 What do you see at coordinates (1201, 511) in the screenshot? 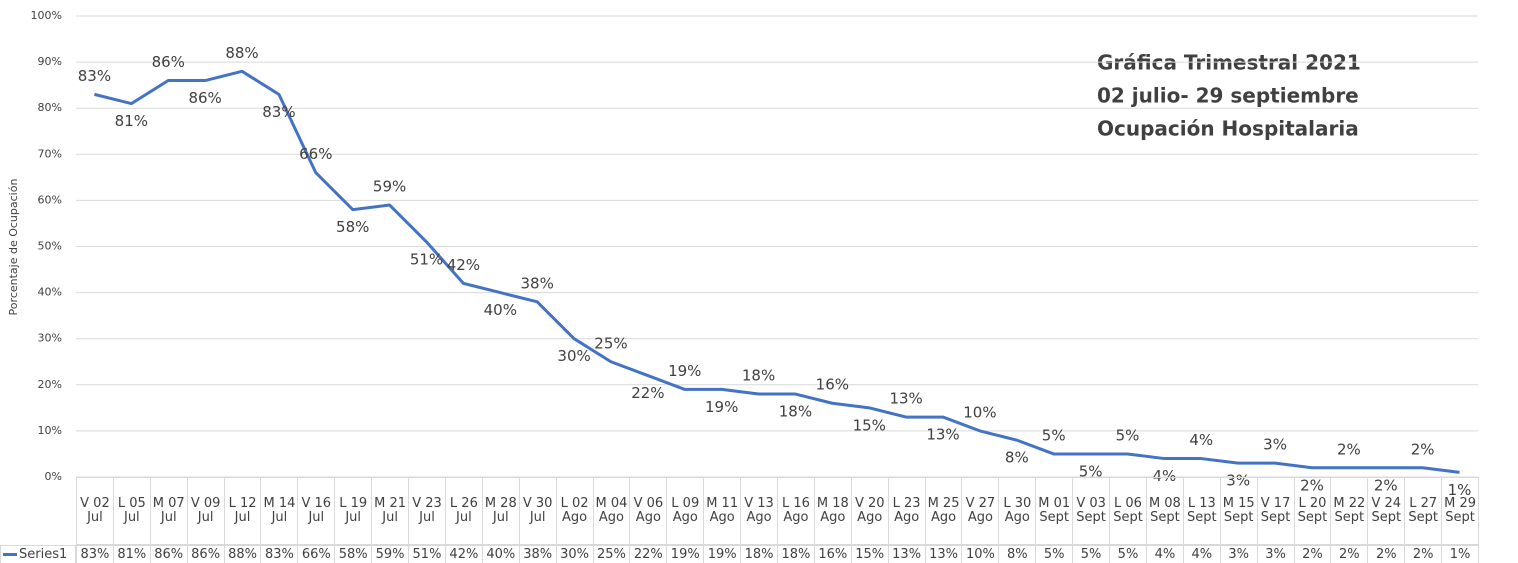
I see `x-tick-label: L 13 Sept` at bounding box center [1201, 511].